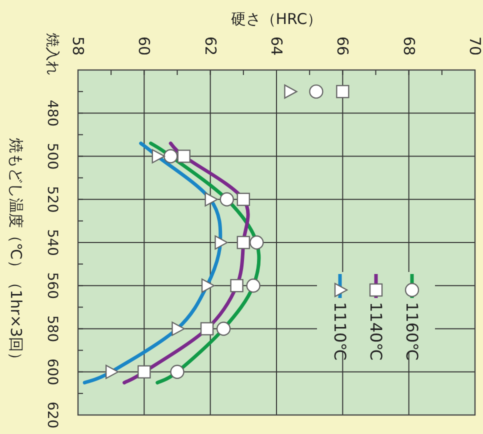 The width and height of the screenshot is (483, 434). I want to click on x-tick-label: 66, so click(343, 46).